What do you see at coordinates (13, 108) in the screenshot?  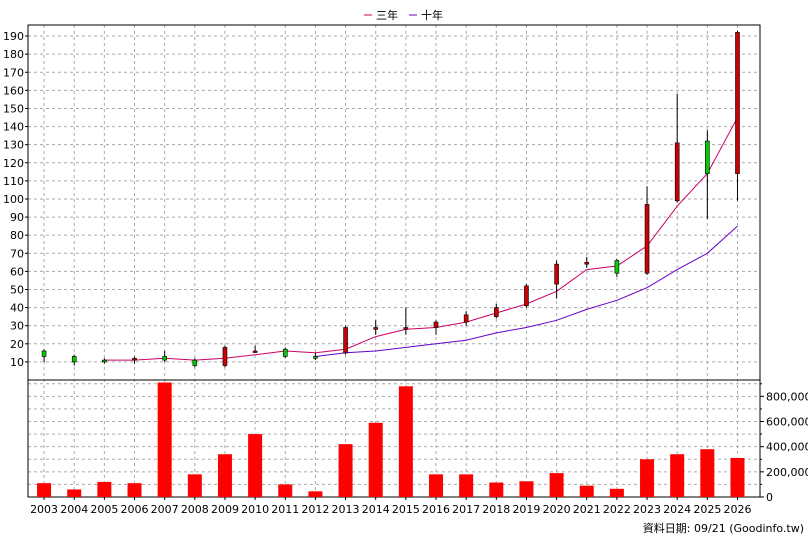 I see `price-tick-label: 150` at bounding box center [13, 108].